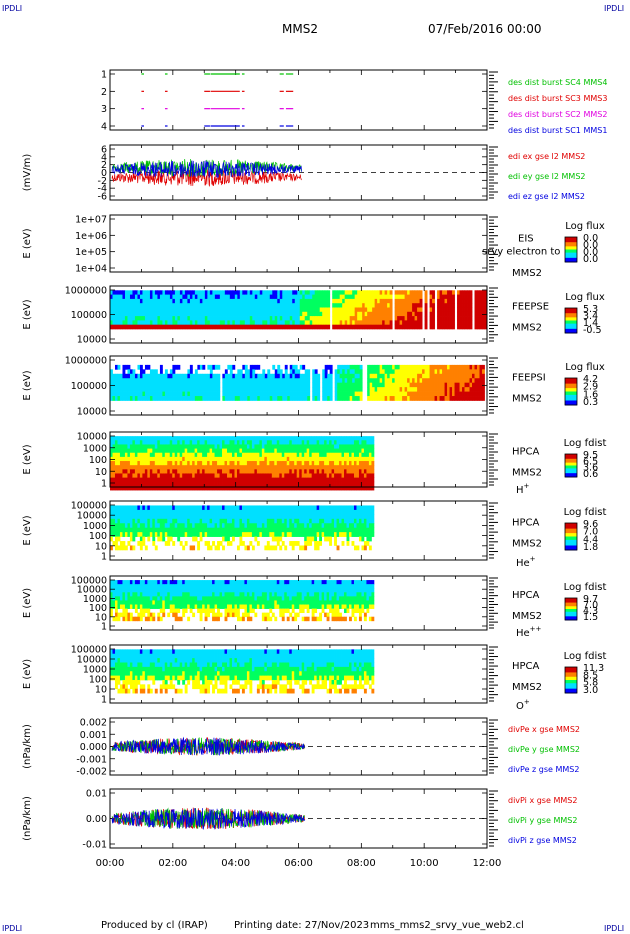 The height and width of the screenshot is (934, 630). I want to click on feepse-panel-colorbar-tick: -0.5, so click(592, 330).